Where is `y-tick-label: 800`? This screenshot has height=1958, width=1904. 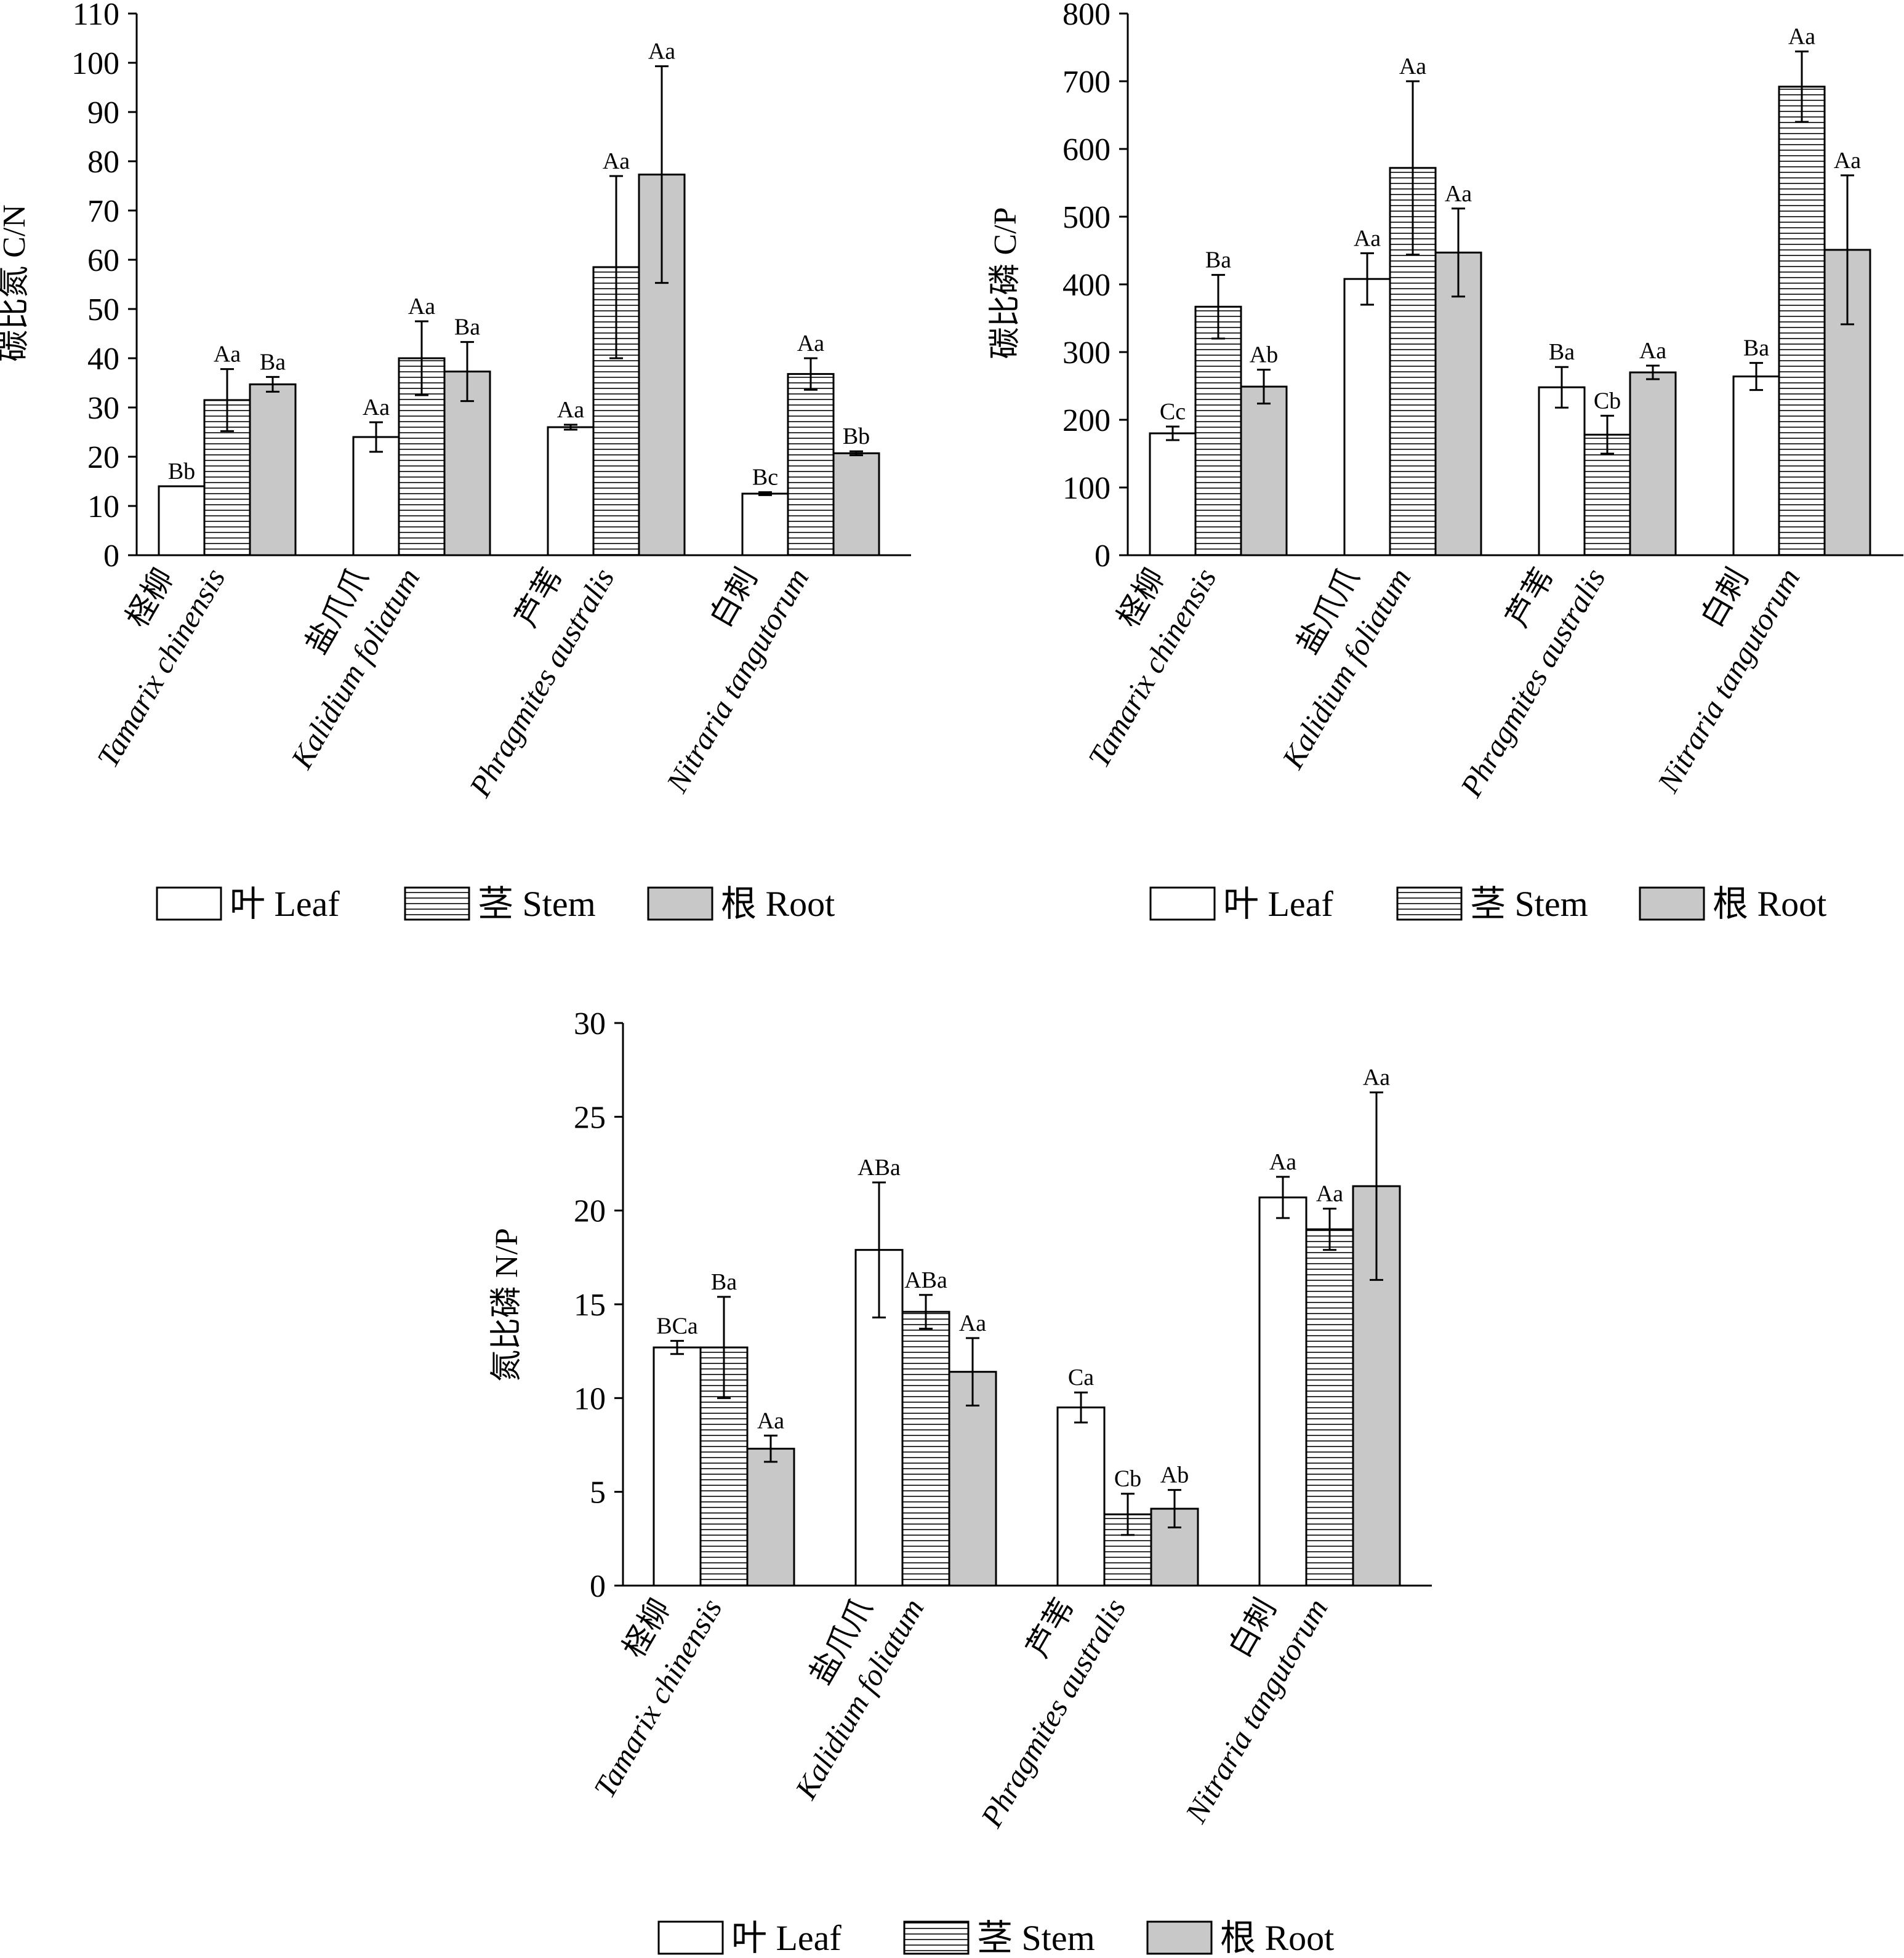 y-tick-label: 800 is located at coordinates (1086, 16).